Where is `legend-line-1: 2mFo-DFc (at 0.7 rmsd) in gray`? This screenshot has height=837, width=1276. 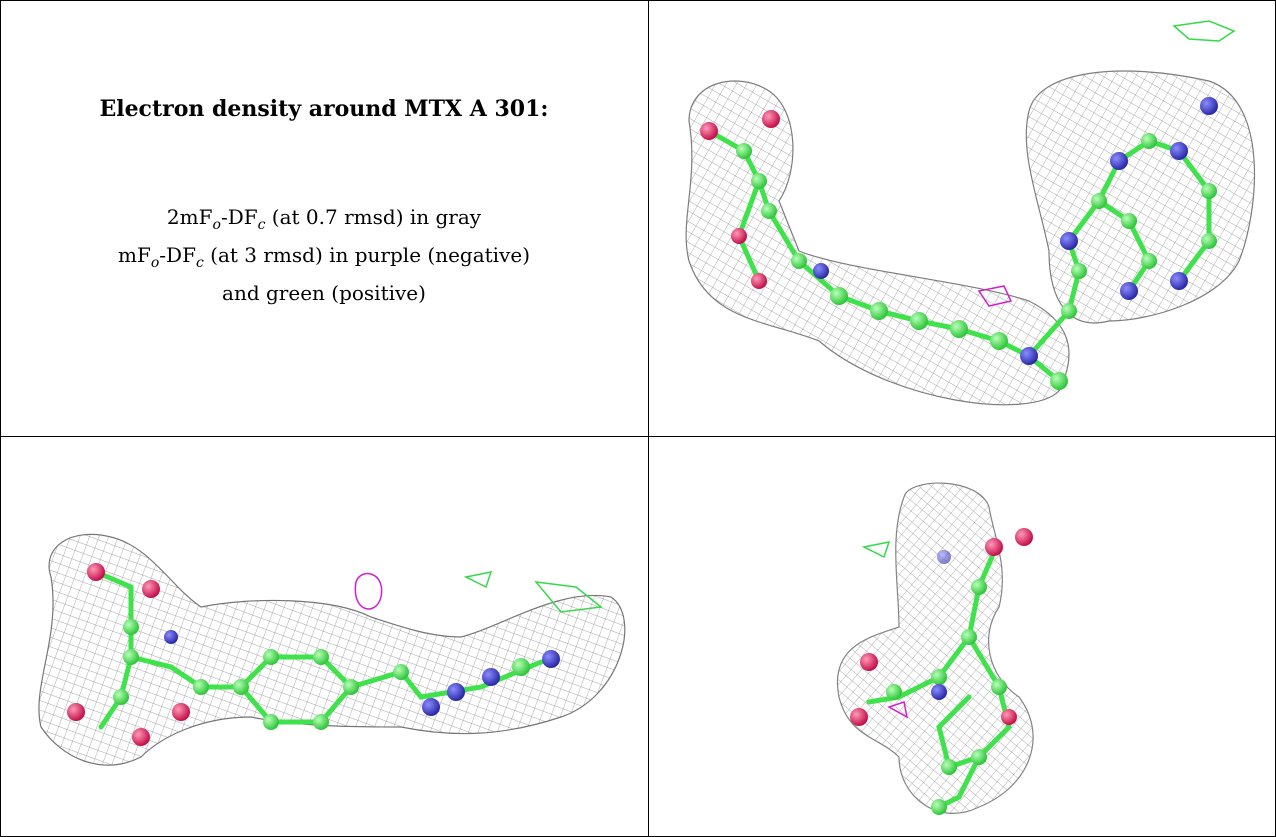
legend-line-1: 2mFo-DFc (at 0.7 rmsd) in gray is located at coordinates (324, 221).